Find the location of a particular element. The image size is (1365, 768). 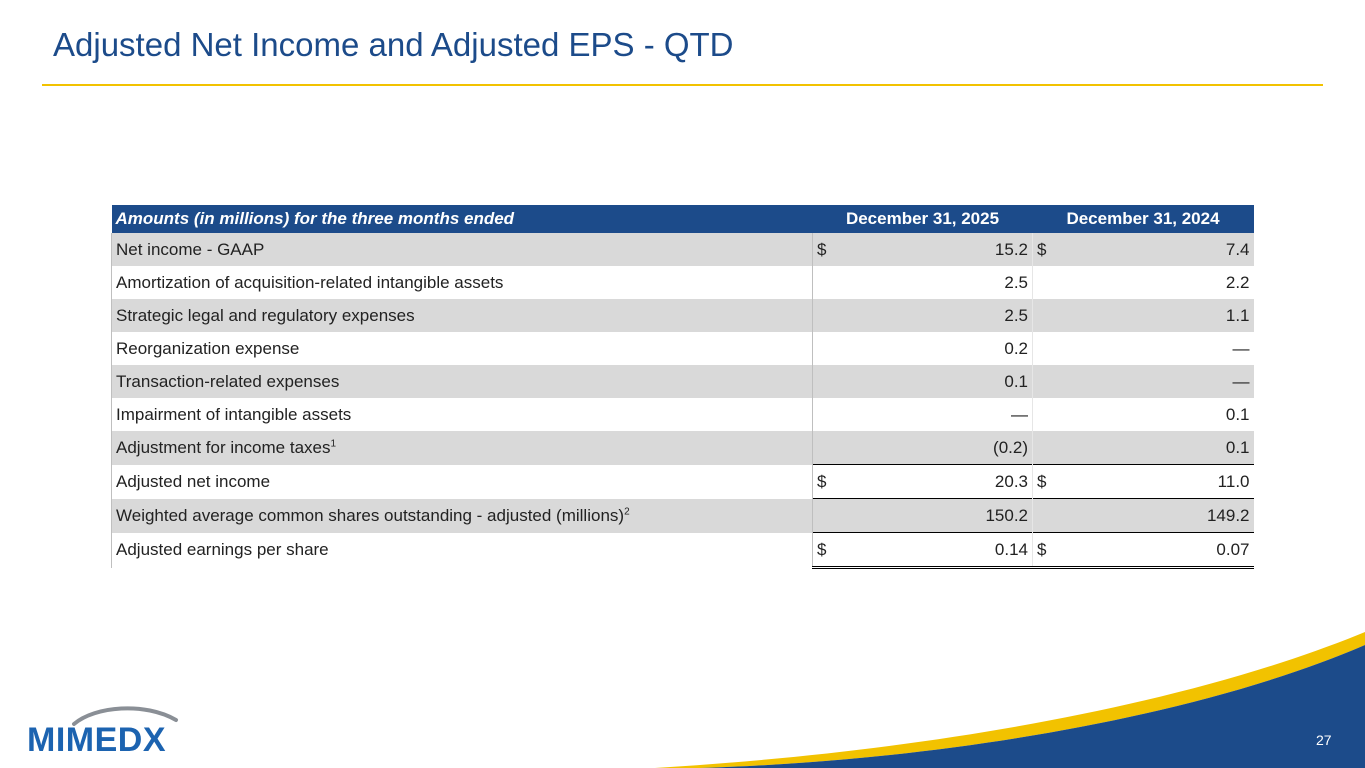

page-number: 27 is located at coordinates (1324, 740).